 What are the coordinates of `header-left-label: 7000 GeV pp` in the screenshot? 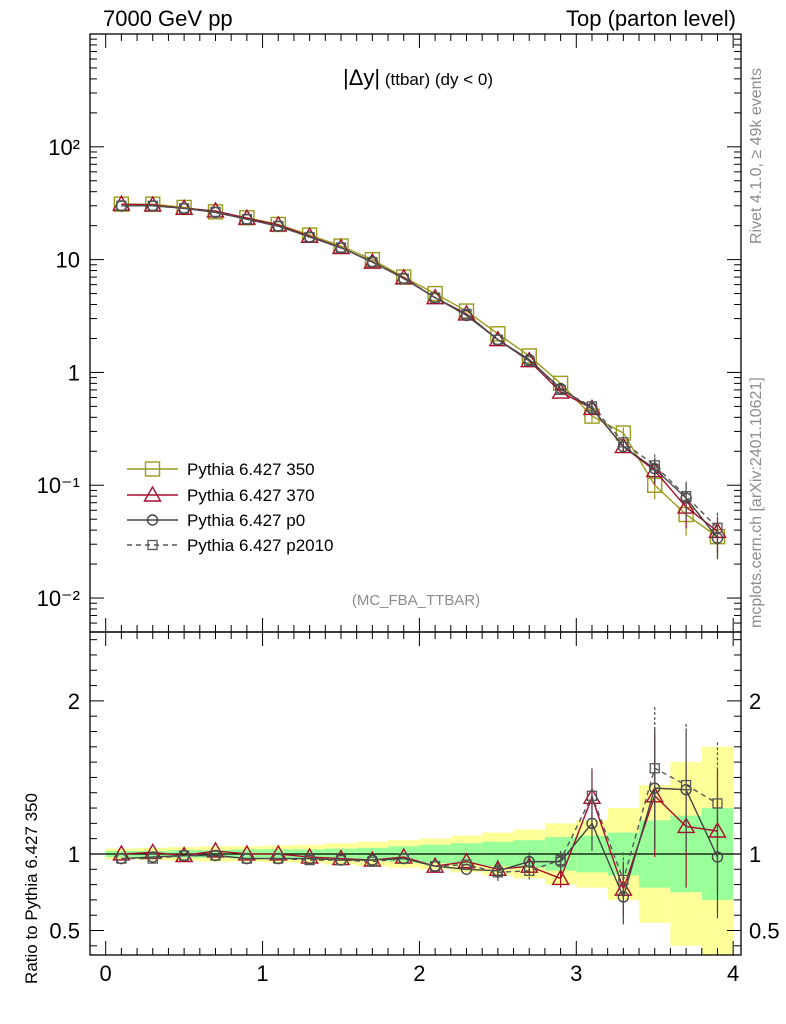 It's located at (168, 18).